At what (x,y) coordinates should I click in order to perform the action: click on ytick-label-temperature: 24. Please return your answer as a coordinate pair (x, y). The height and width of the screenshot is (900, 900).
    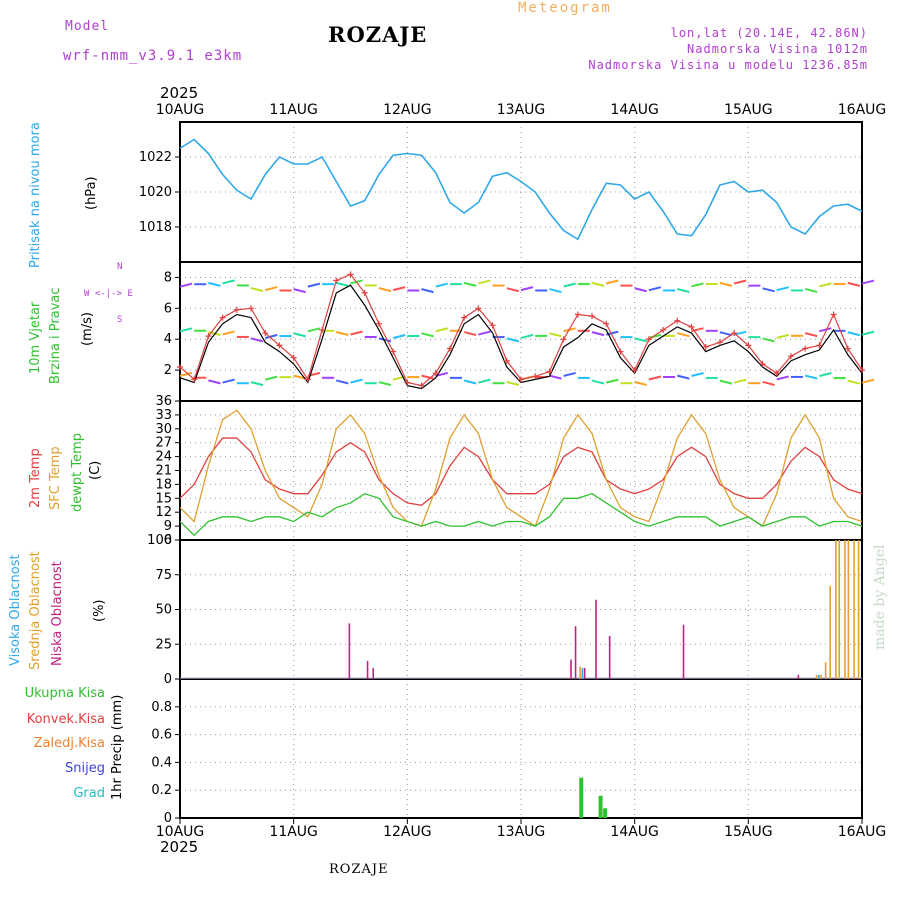
    Looking at the image, I should click on (163, 457).